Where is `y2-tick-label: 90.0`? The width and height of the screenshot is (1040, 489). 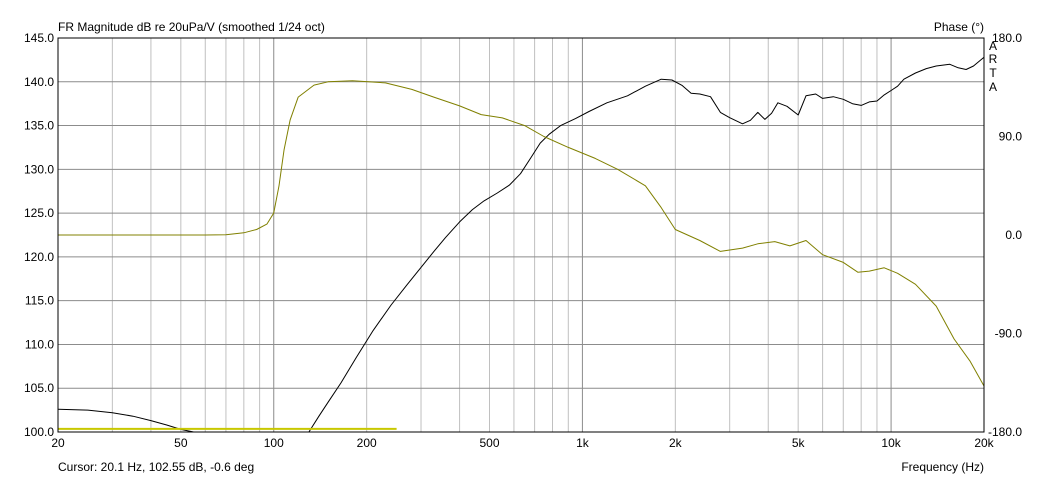
y2-tick-label: 90.0 is located at coordinates (1011, 137).